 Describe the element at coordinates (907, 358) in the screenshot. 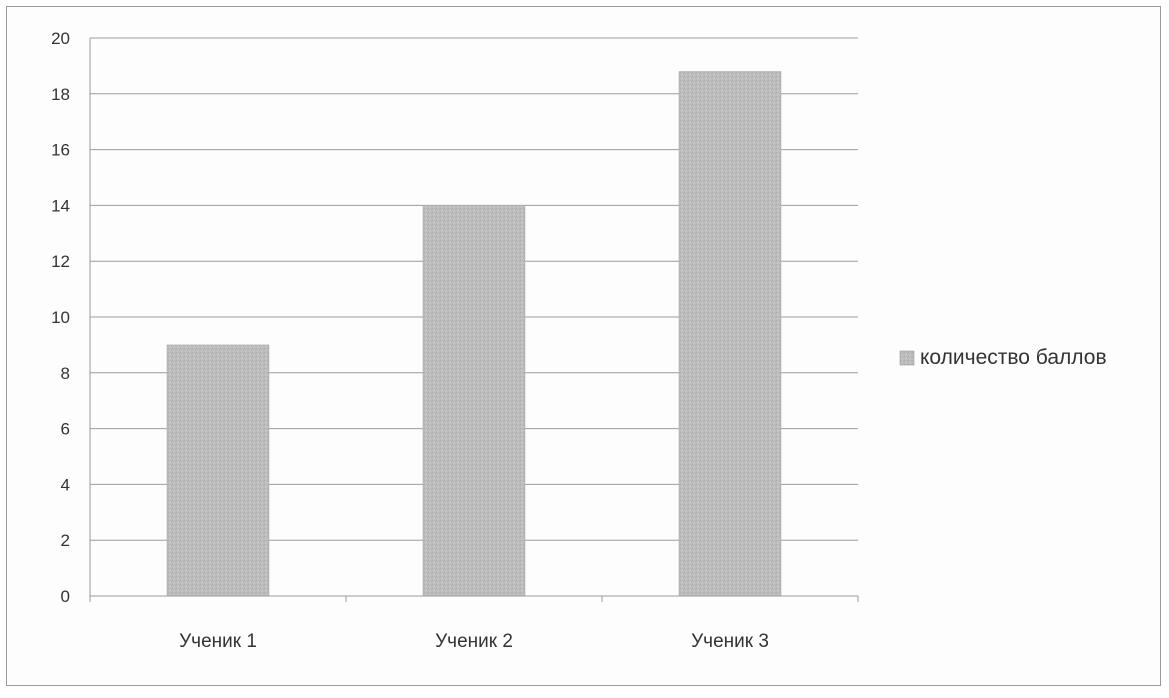

I see `legend-swatch` at that location.